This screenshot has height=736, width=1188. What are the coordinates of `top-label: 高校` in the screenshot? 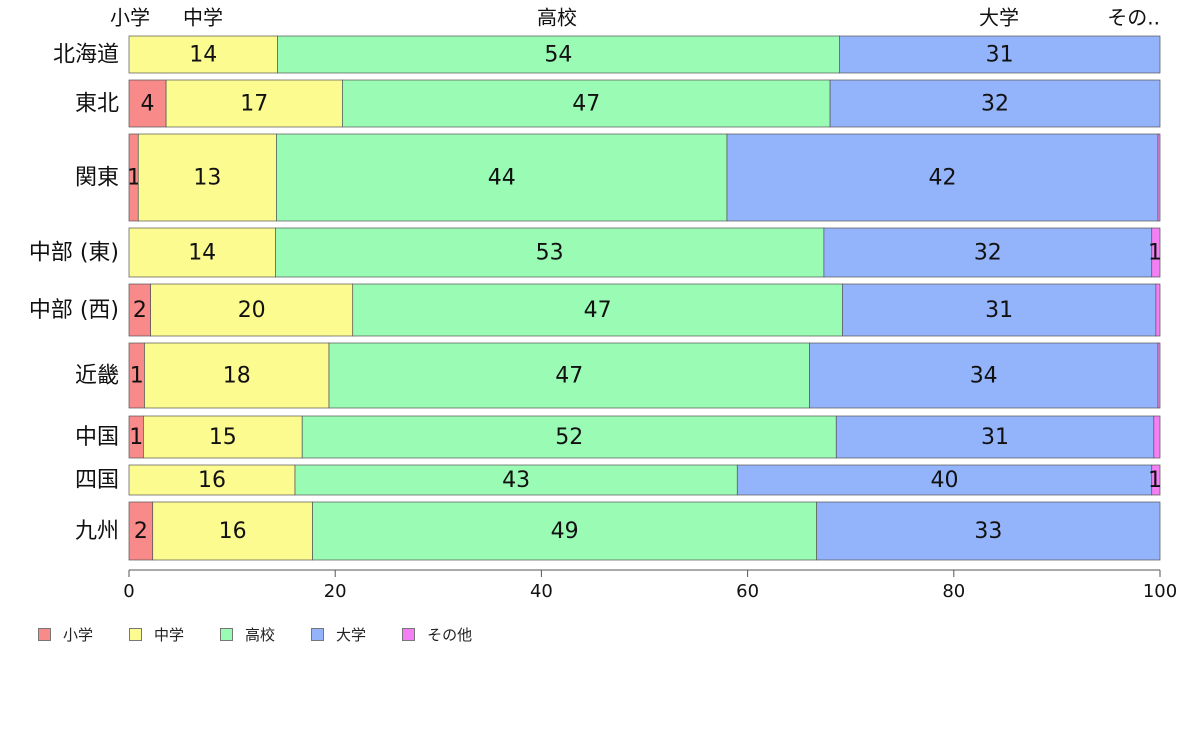 It's located at (557, 18).